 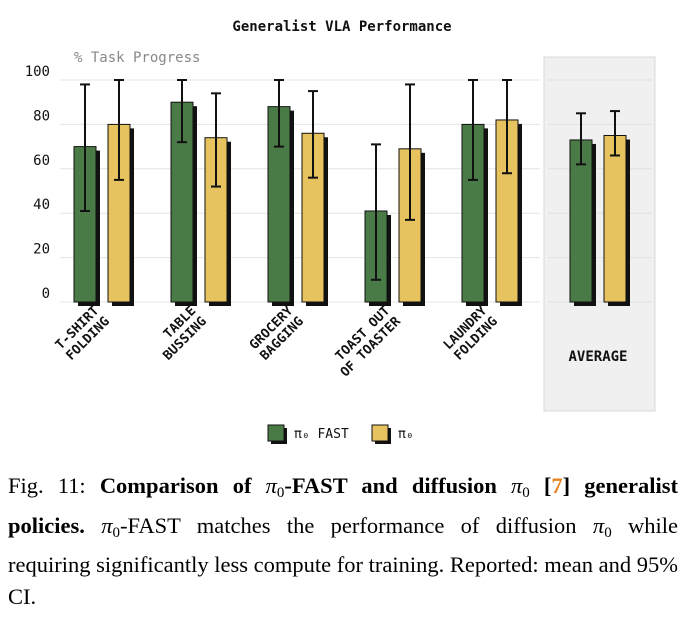 I want to click on caption-bold-a: Comparison of, so click(x=175, y=485).